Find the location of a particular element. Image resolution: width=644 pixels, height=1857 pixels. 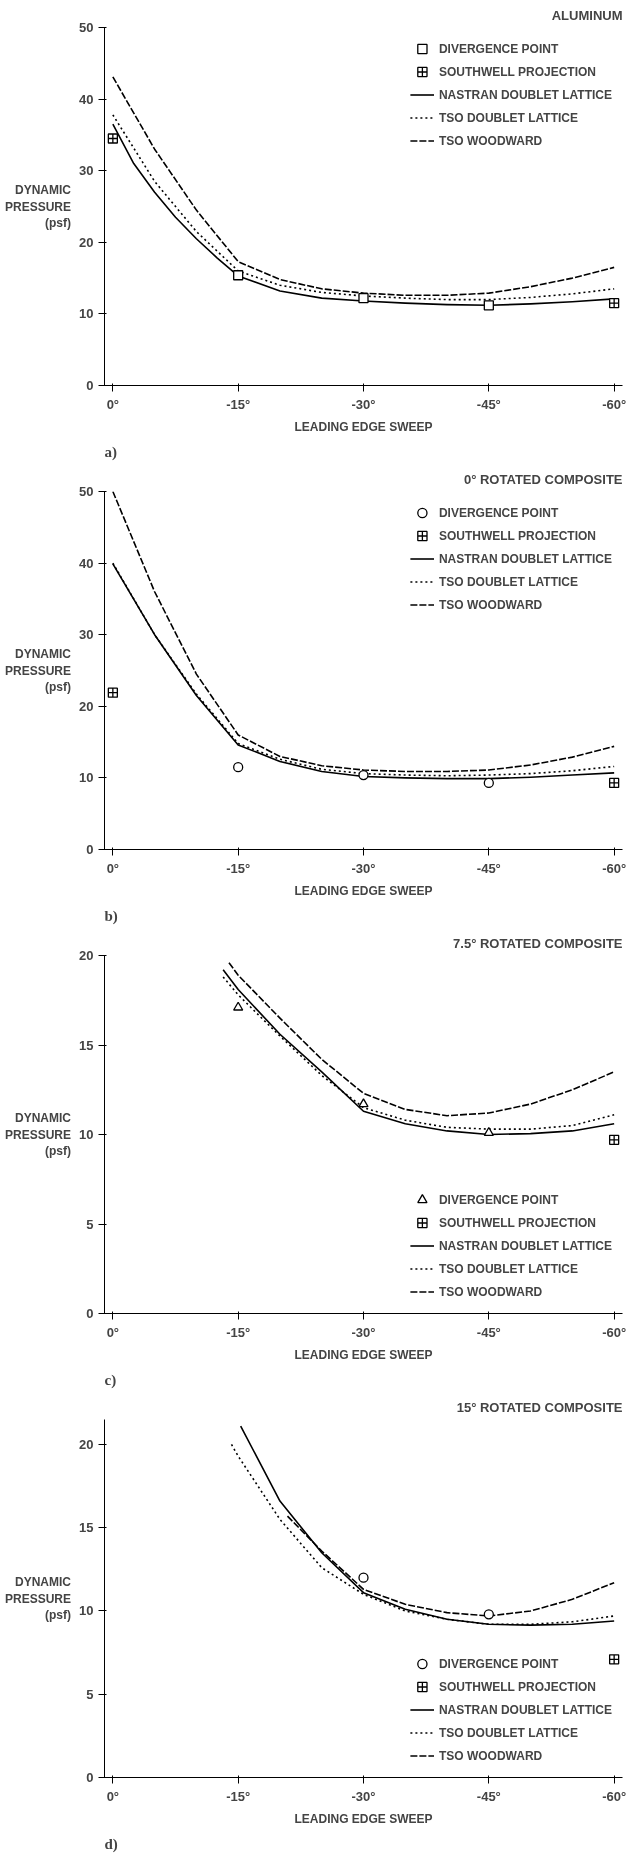

chart-title: 15° ROTATED COMPOSITE is located at coordinates (539, 1407).